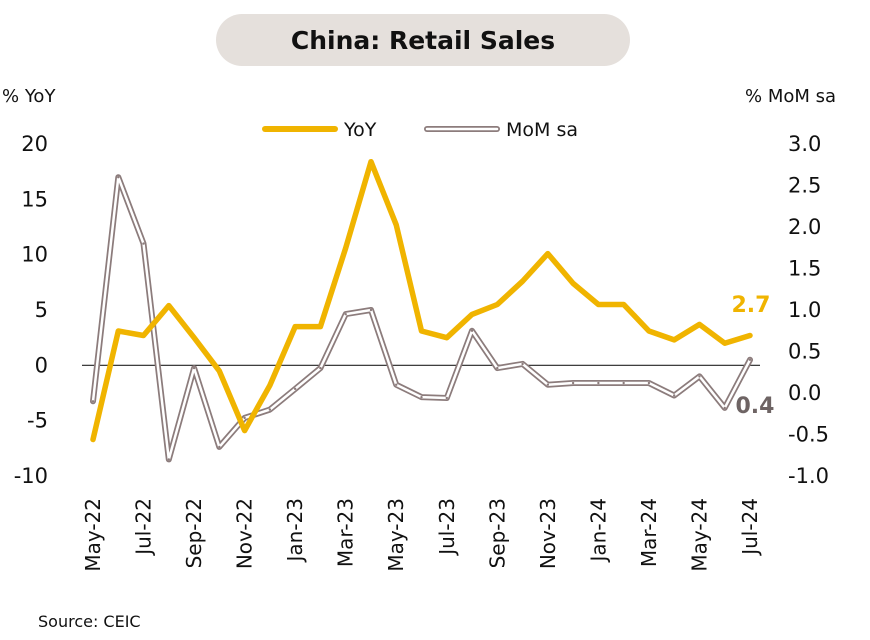  What do you see at coordinates (808, 435) in the screenshot?
I see `right-axis-tick-label: -0.5` at bounding box center [808, 435].